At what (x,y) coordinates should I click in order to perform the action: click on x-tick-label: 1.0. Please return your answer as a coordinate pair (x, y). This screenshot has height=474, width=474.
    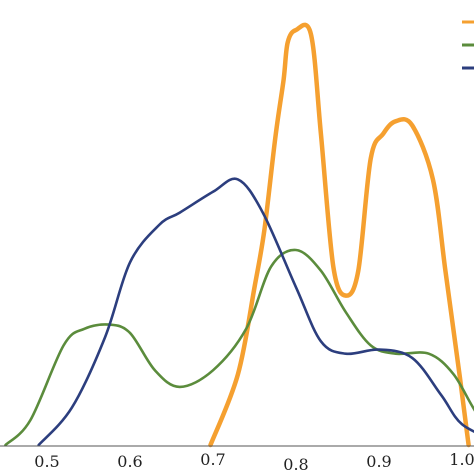
    Looking at the image, I should click on (461, 459).